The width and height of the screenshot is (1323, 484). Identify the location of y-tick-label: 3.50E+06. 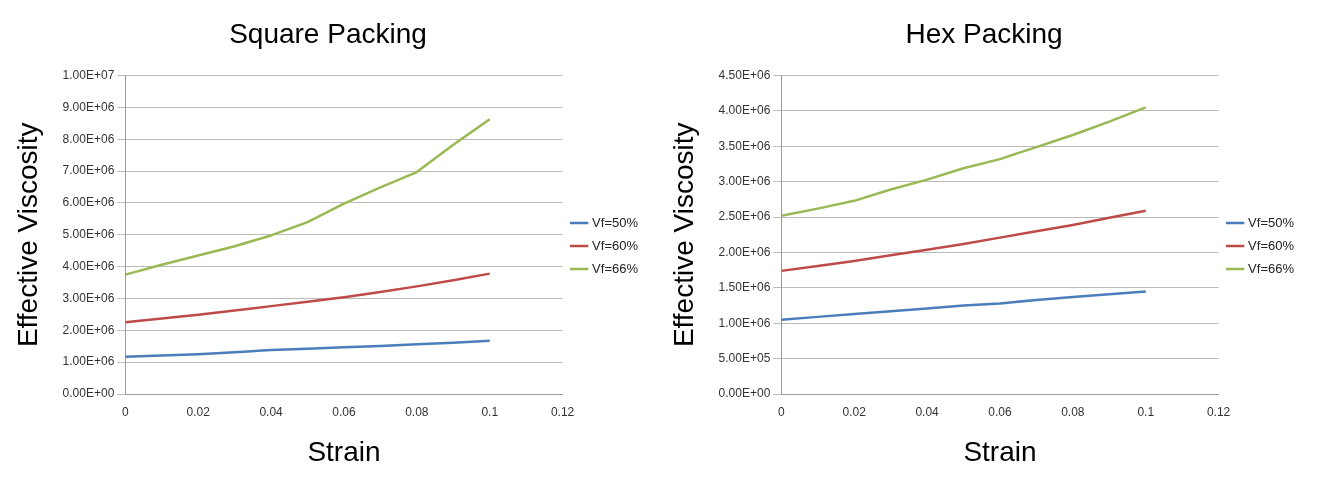
(744, 145).